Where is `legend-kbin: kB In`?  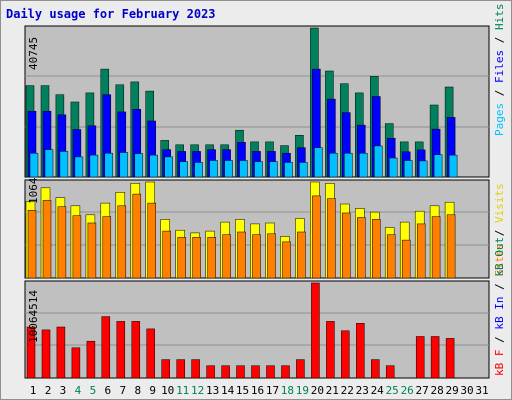
legend-kbin: kB In is located at coordinates (499, 313).